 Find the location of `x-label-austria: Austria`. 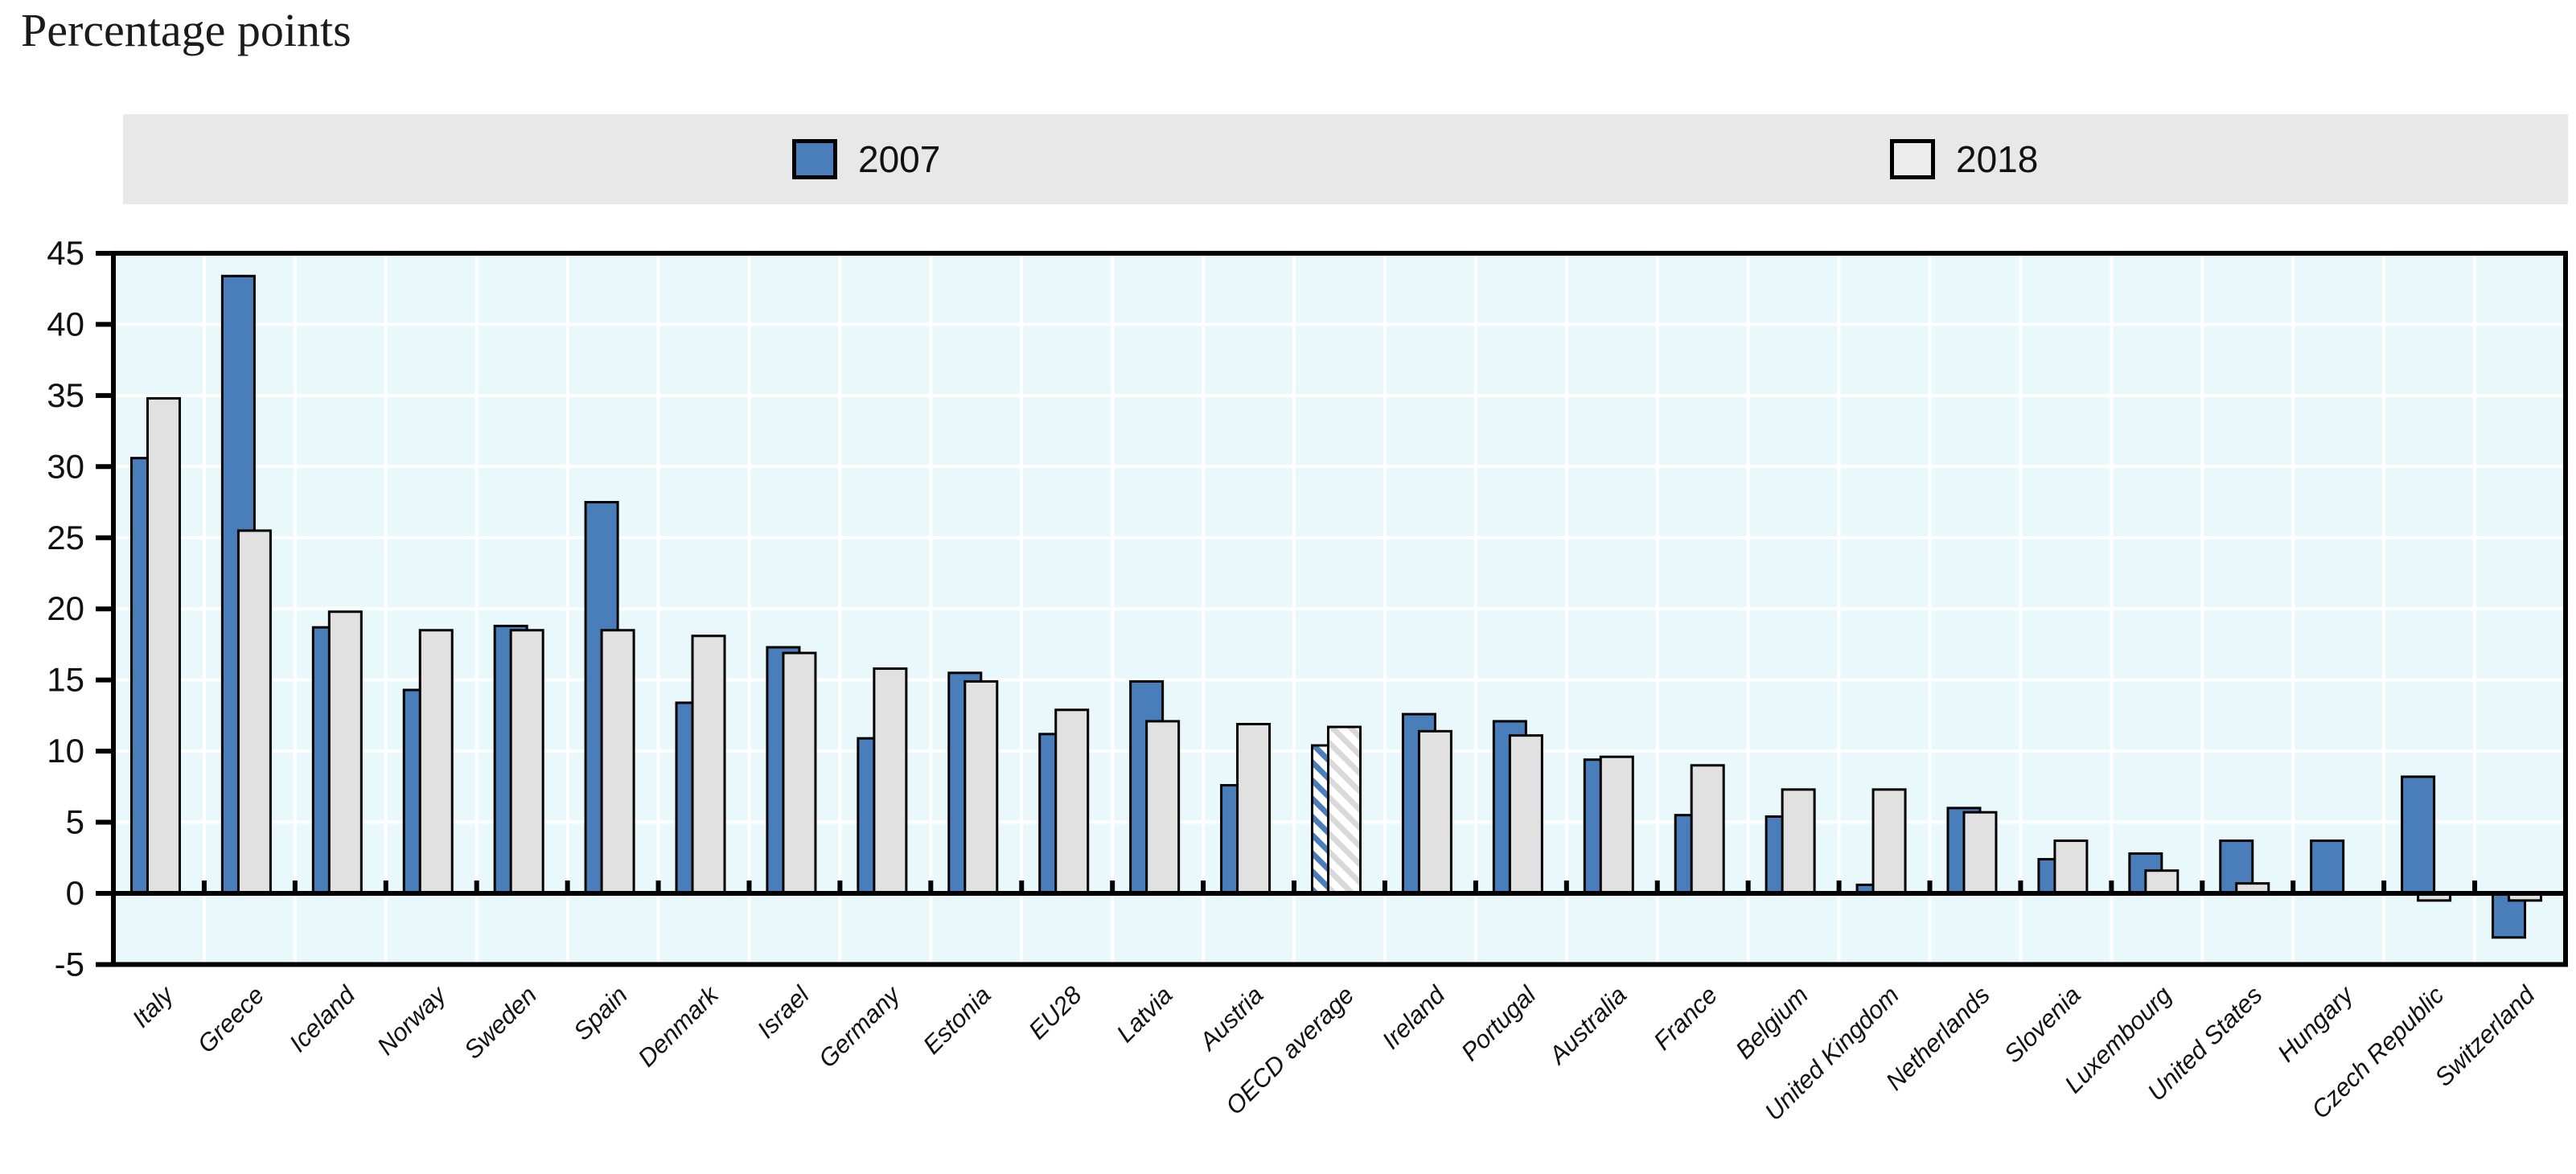

x-label-austria: Austria is located at coordinates (1230, 1019).